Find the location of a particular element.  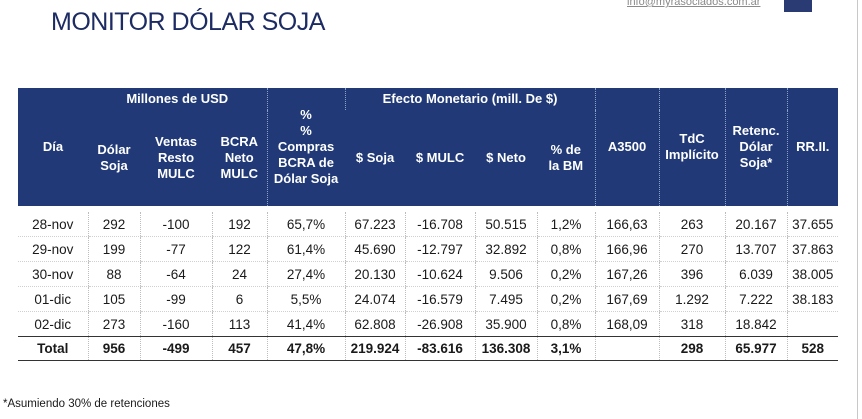

table-cell: 7.495 is located at coordinates (506, 299).